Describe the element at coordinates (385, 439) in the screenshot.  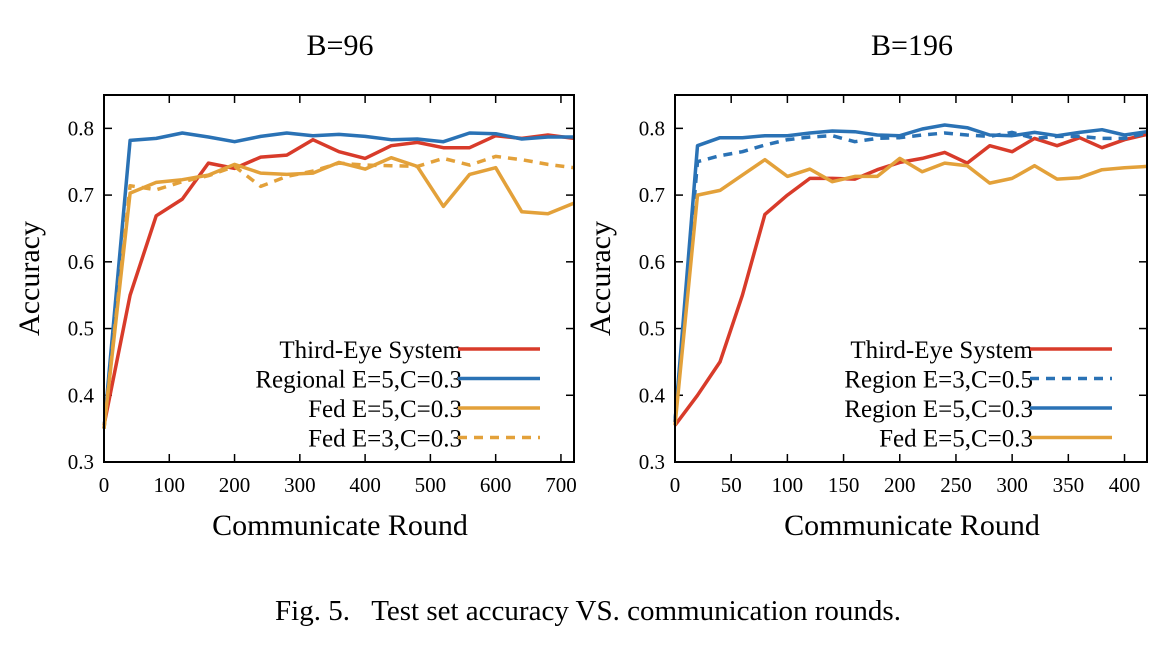
I see `legend-label: Fed E=3,C=0.3` at that location.